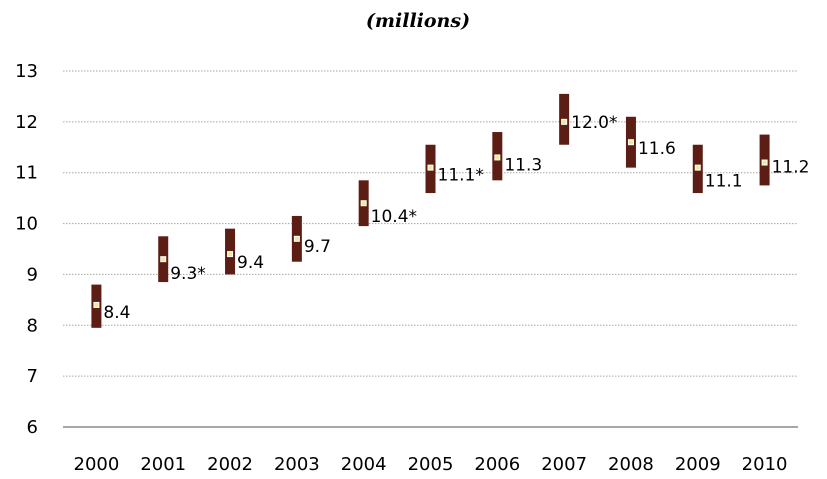 The image size is (827, 479). What do you see at coordinates (97, 464) in the screenshot?
I see `x-tick-label: 2000` at bounding box center [97, 464].